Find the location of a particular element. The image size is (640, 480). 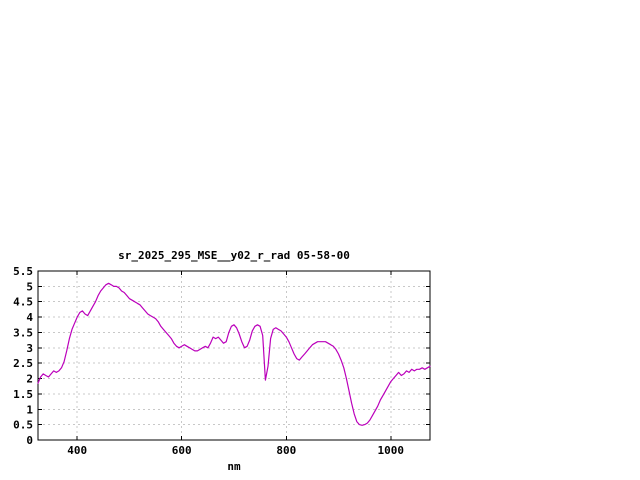

y-tick-label: 5.5 is located at coordinates (23, 271).